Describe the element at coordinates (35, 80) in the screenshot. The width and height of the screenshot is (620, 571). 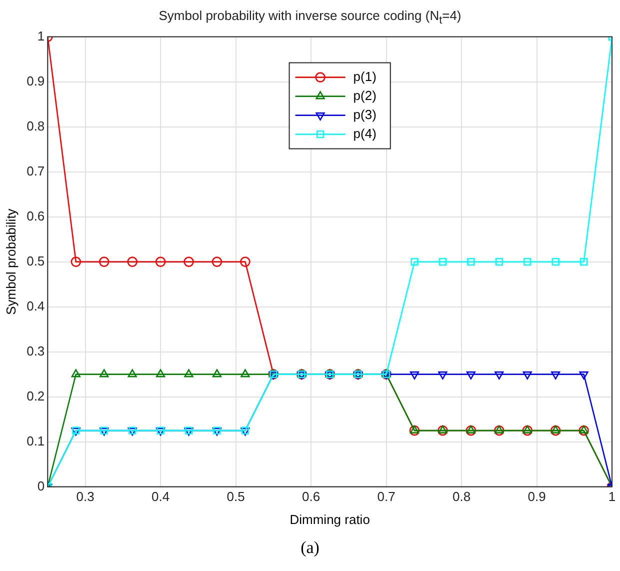
I see `y-tick-label: 0.9` at that location.